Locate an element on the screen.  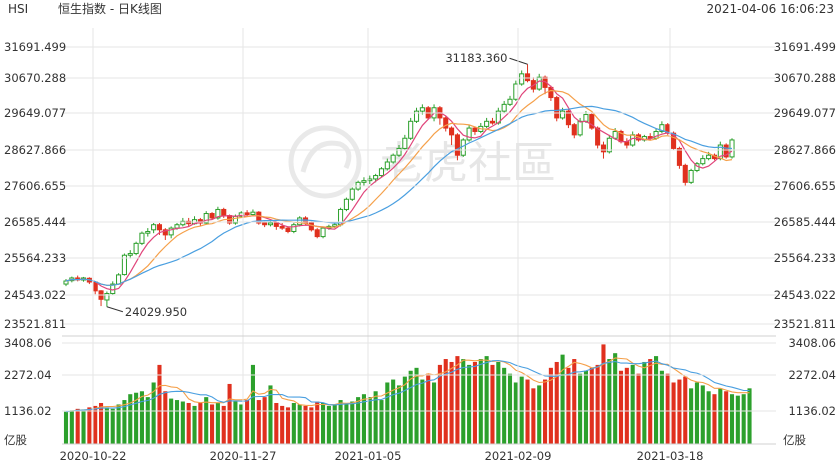
high-annotation-label: 31183.360 is located at coordinates (476, 58).